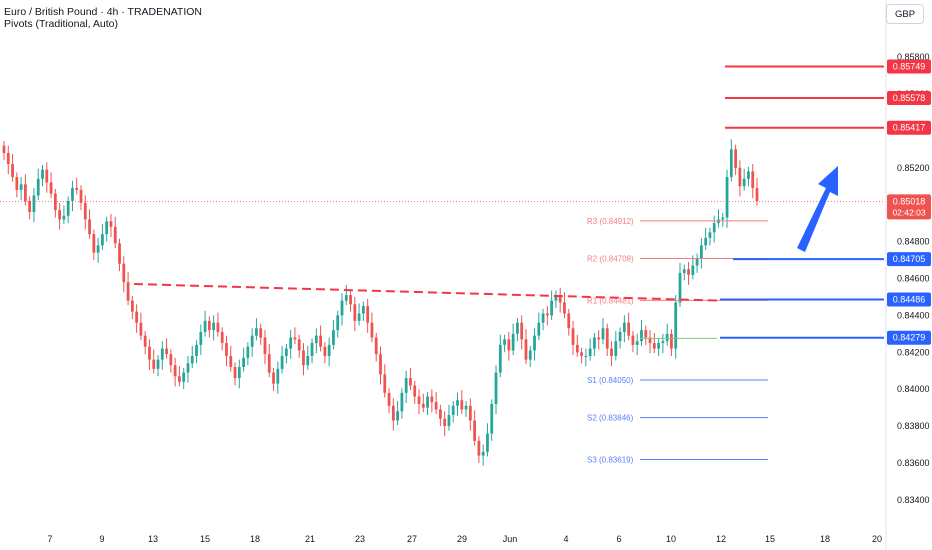  Describe the element at coordinates (913, 426) in the screenshot. I see `y-tick-label: 0.83800` at that location.